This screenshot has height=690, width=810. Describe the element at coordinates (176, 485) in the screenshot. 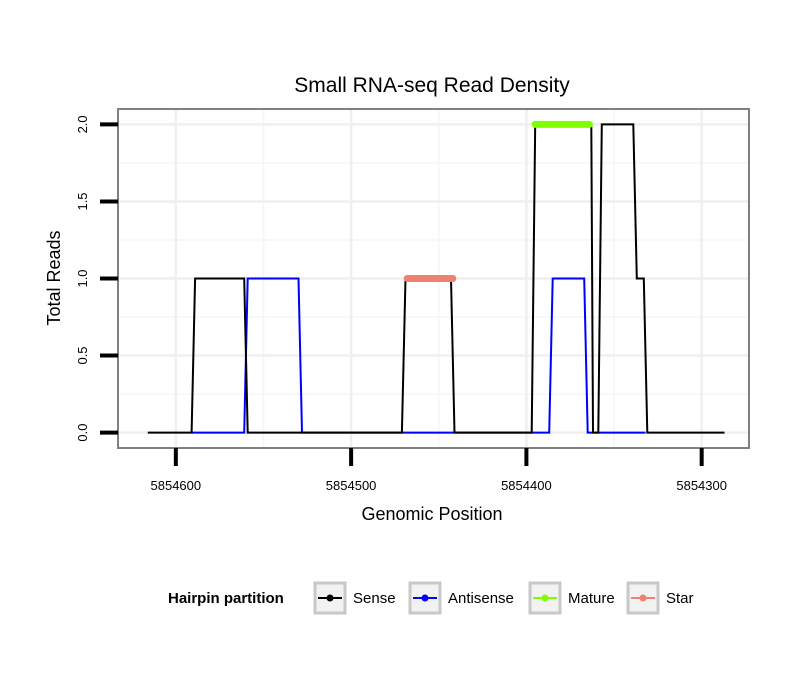

I see `x-tick-label: 5854600` at that location.